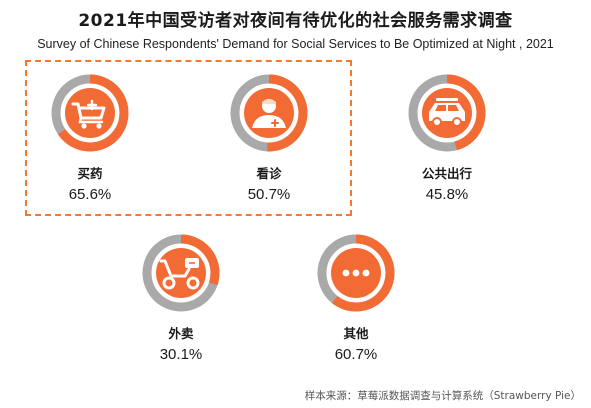 The width and height of the screenshot is (591, 408). I want to click on car-icon, so click(447, 112).